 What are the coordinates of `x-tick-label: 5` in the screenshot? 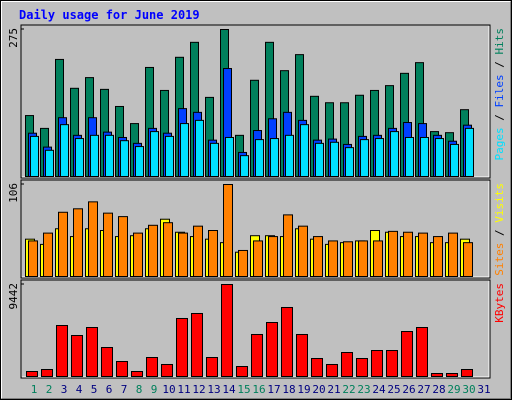 It's located at (94, 389).